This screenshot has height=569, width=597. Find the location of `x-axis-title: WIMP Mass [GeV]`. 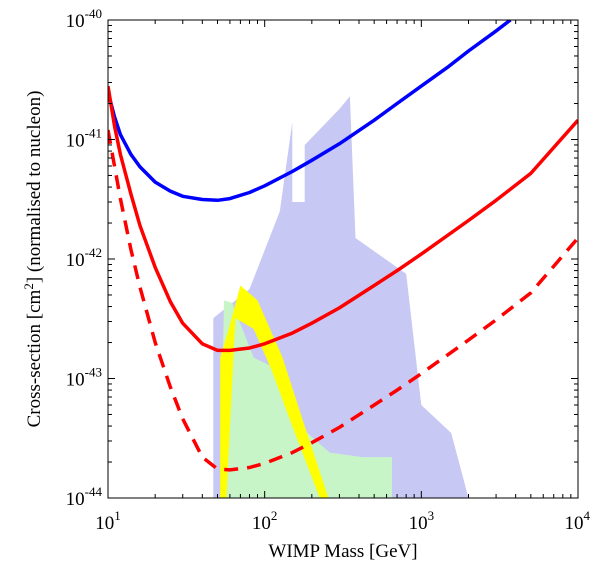

x-axis-title: WIMP Mass [GeV] is located at coordinates (342, 551).